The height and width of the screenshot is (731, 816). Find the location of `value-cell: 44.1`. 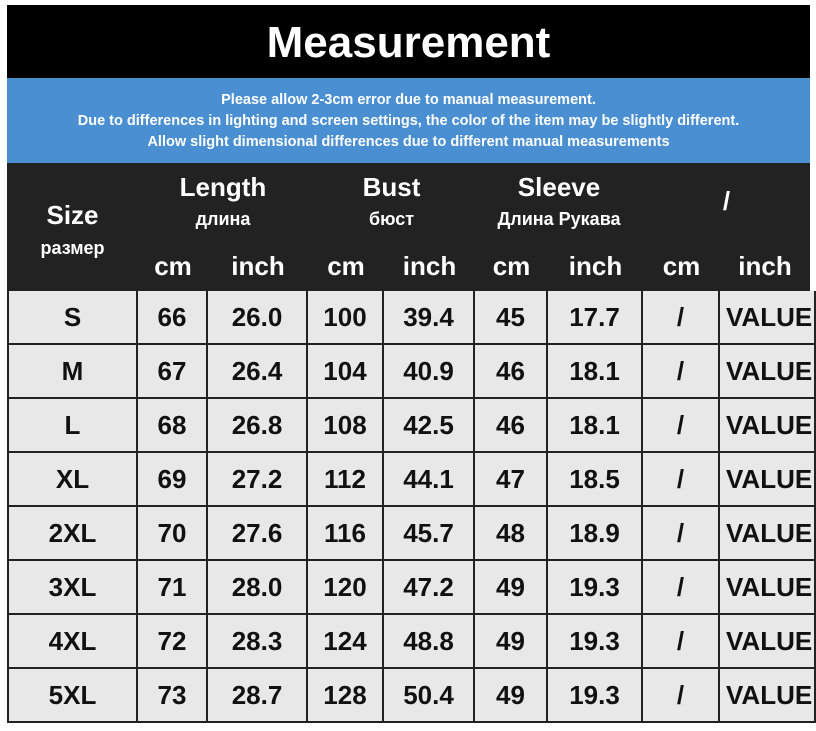

value-cell: 44.1 is located at coordinates (429, 480).